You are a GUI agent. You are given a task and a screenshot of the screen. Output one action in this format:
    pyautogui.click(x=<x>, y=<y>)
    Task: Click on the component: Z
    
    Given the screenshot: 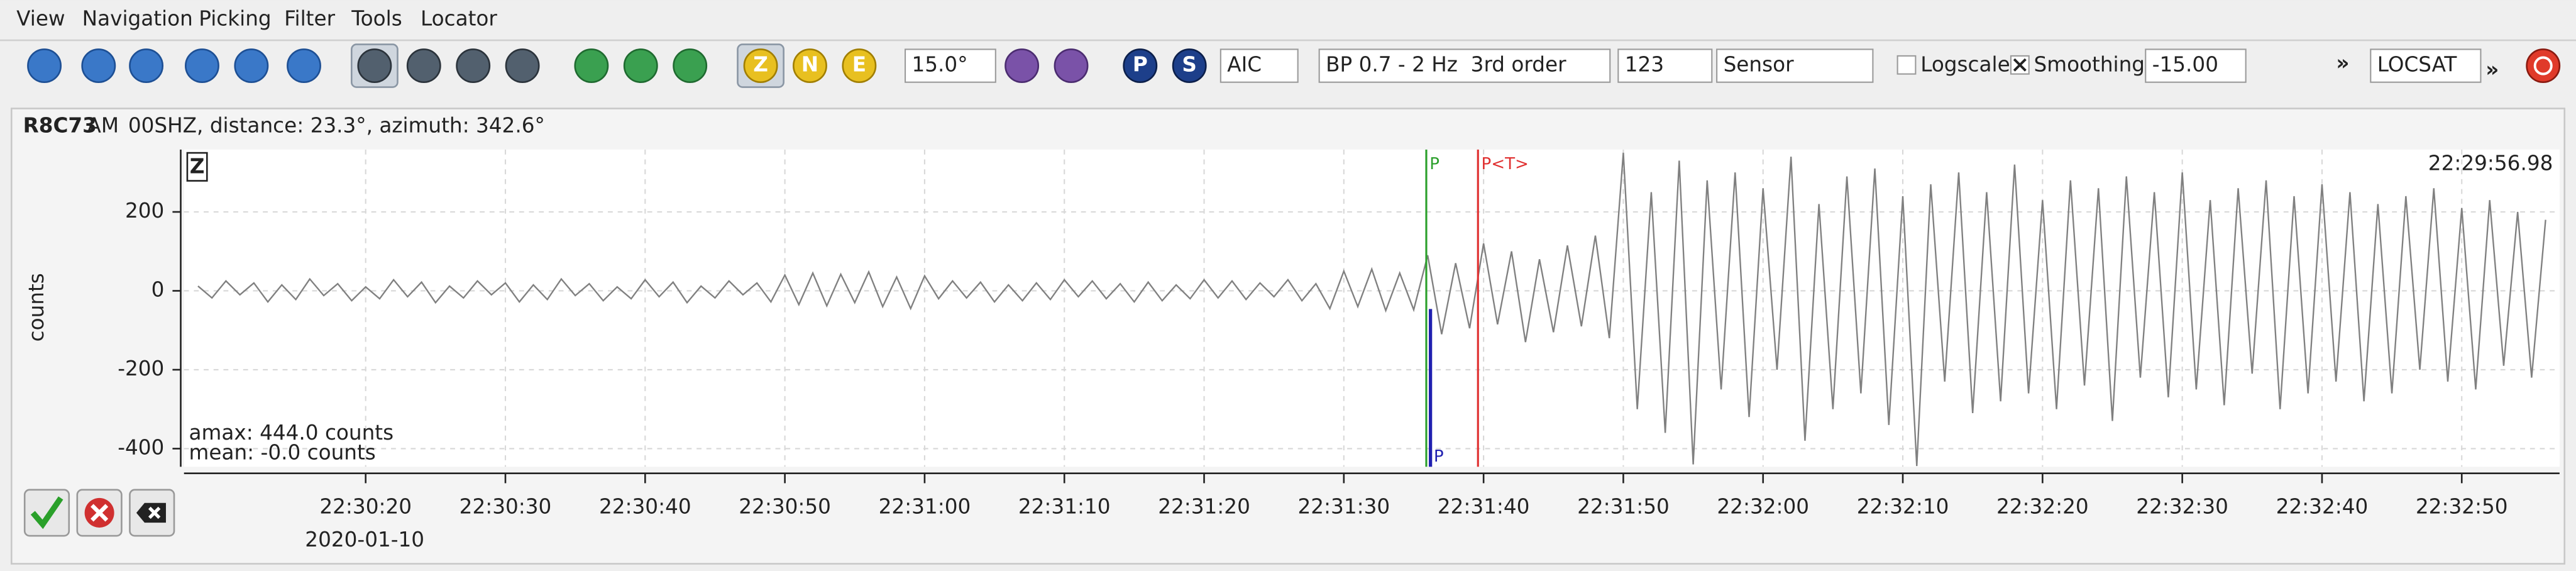 What is the action you would take?
    pyautogui.click(x=198, y=167)
    